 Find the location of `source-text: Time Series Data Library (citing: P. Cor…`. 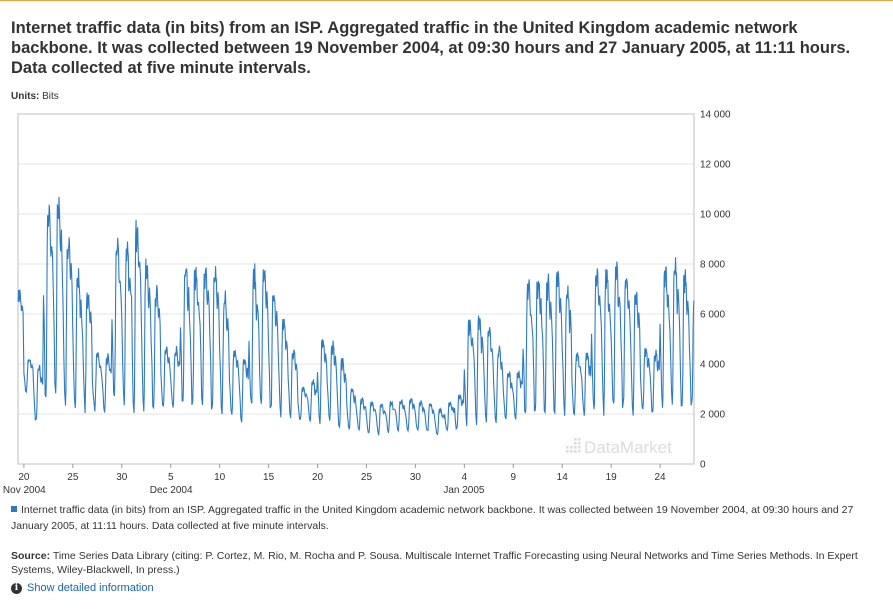

source-text: Time Series Data Library (citing: P. Cor… is located at coordinates (434, 563).